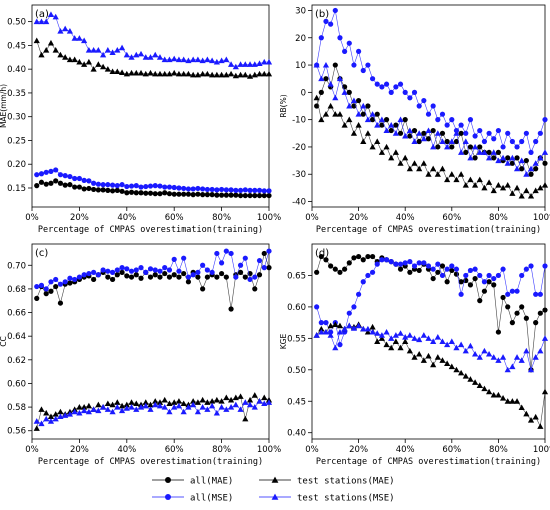  Describe the element at coordinates (405, 218) in the screenshot. I see `x-tick-label: 40%` at that location.